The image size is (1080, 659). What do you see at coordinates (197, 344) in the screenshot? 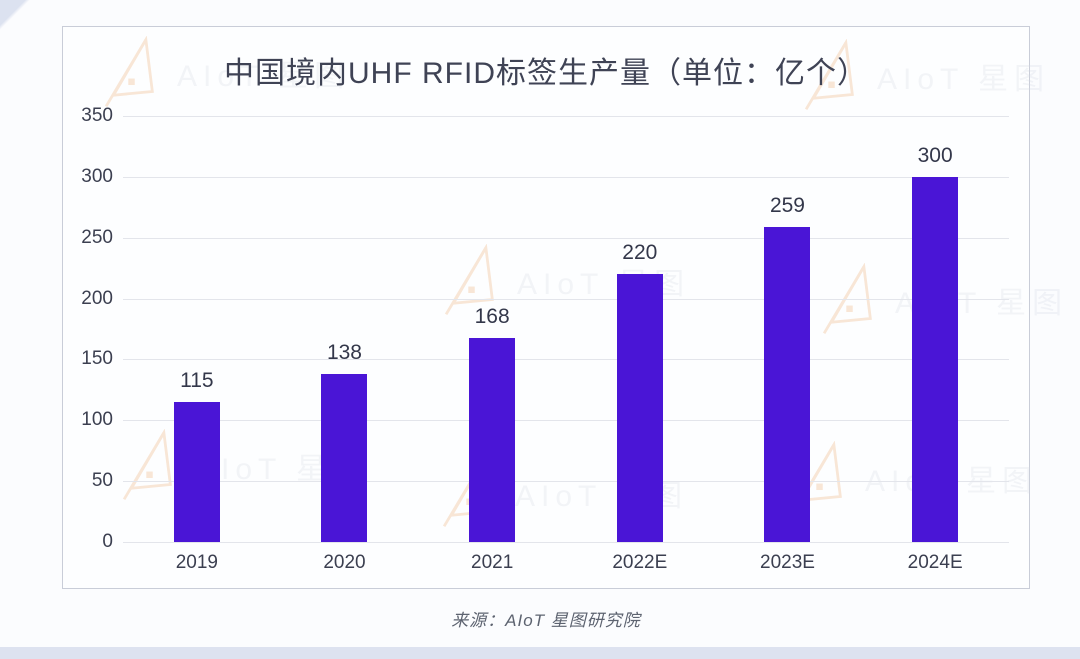
I see `bar-slot-2019: 115 2019` at bounding box center [197, 344].